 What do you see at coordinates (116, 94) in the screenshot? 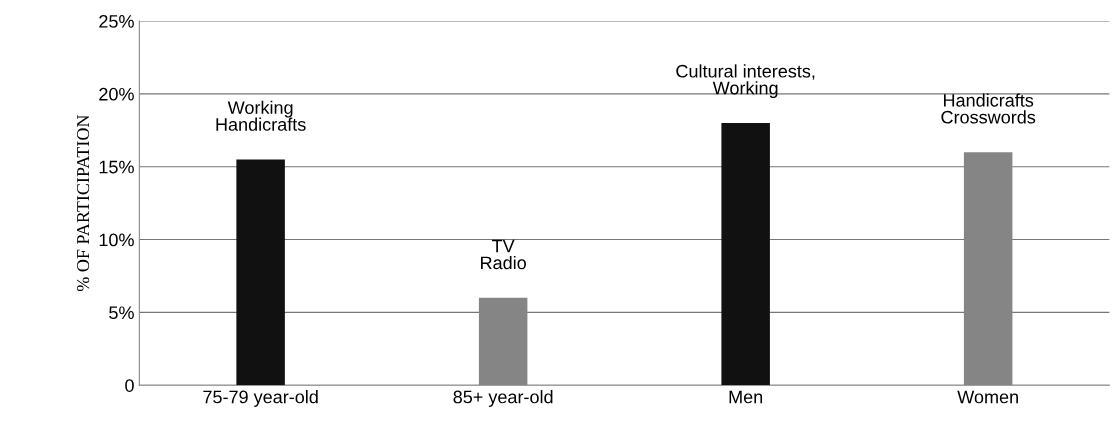
I see `y-tick-label: 20%` at bounding box center [116, 94].